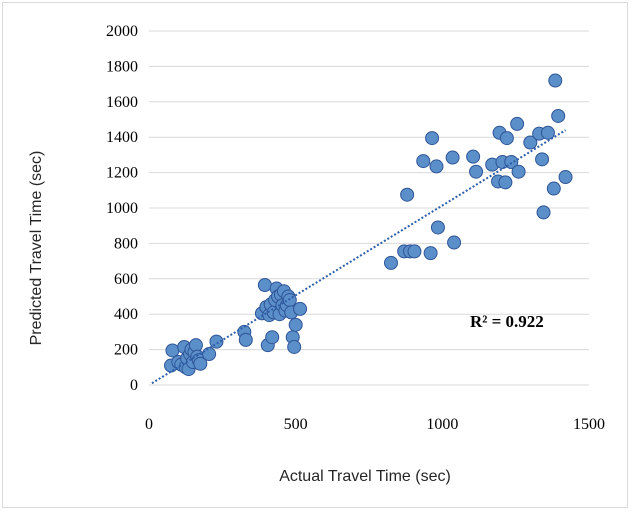  I want to click on x-tick-label: 1000, so click(442, 424).